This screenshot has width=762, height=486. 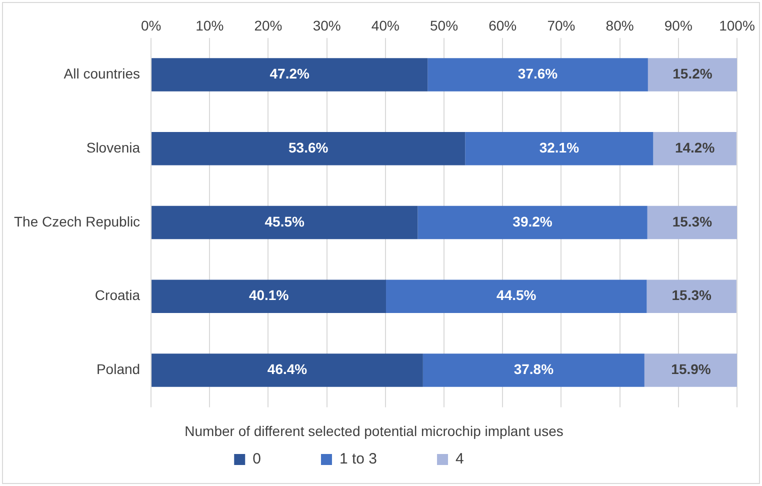 I want to click on data-label: 14.2%, so click(x=695, y=147).